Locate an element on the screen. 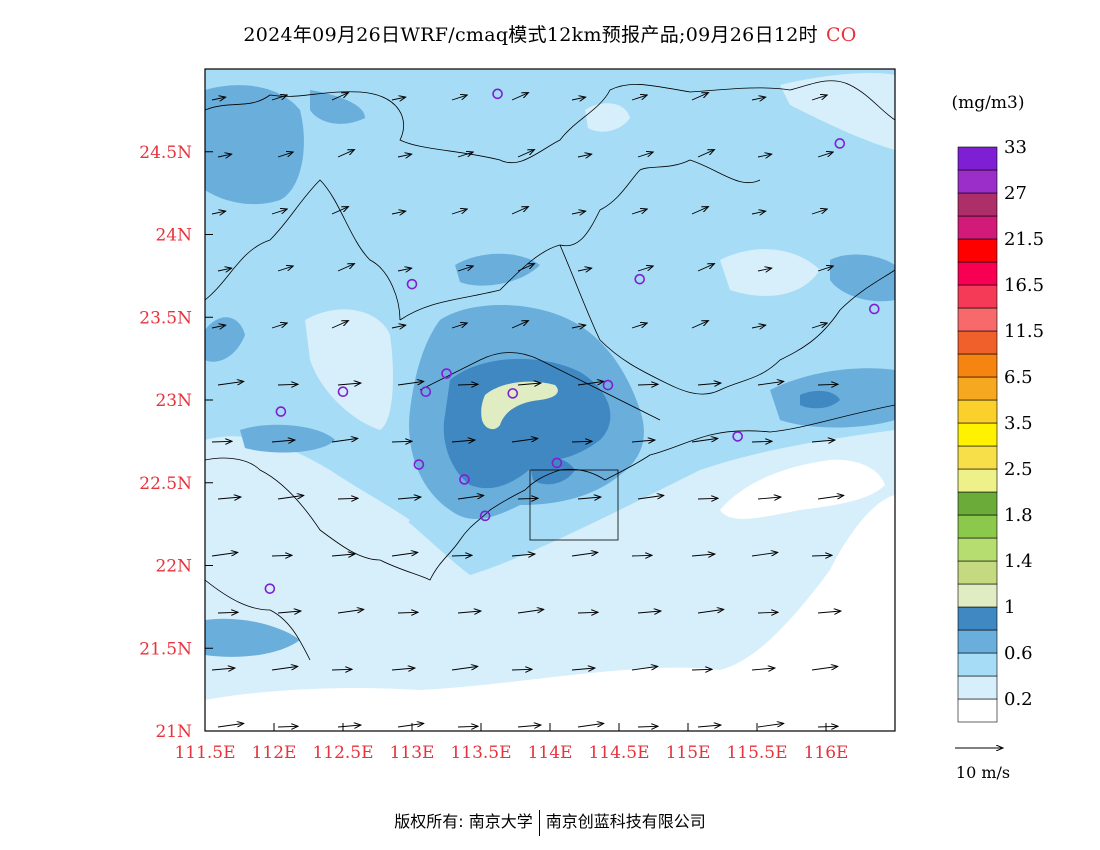  y-tick-label: 23N is located at coordinates (173, 401).